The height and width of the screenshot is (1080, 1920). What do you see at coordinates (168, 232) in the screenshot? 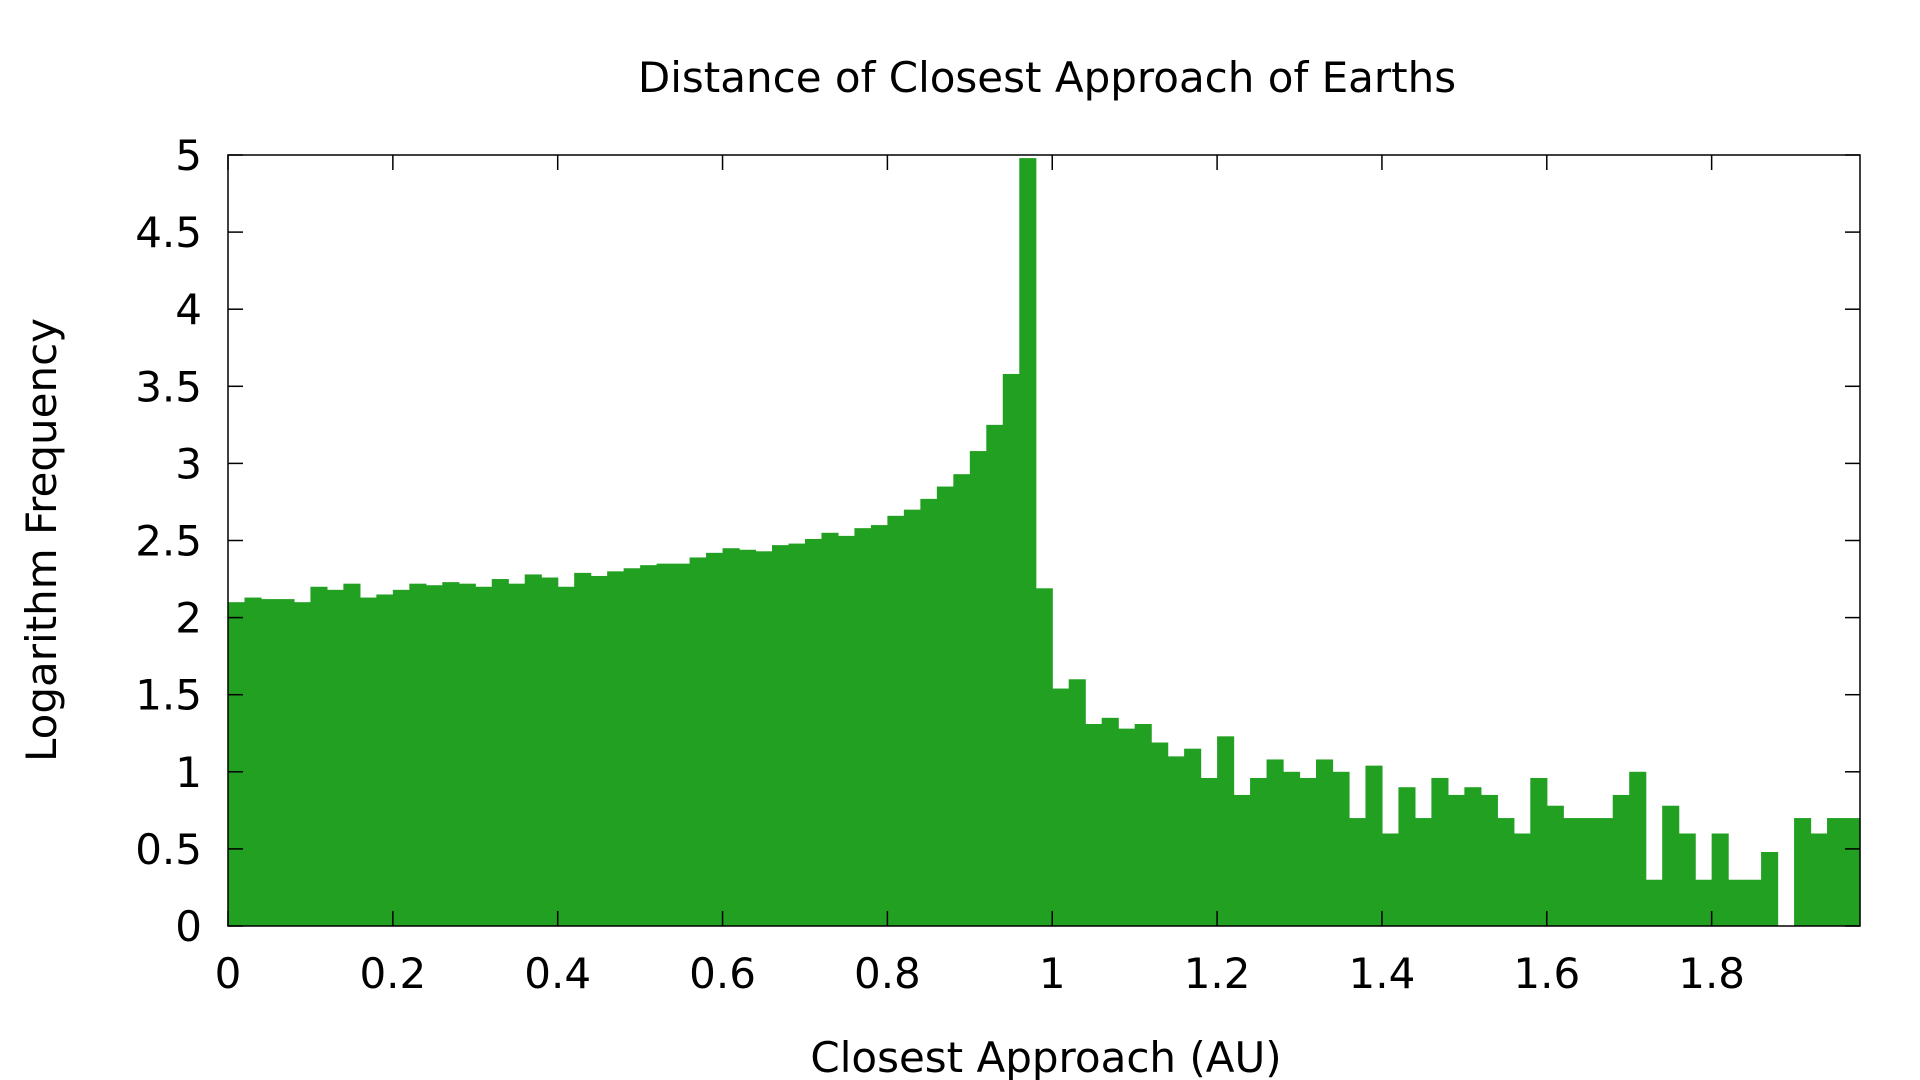
I see `y-tick-label: 4.5` at bounding box center [168, 232].